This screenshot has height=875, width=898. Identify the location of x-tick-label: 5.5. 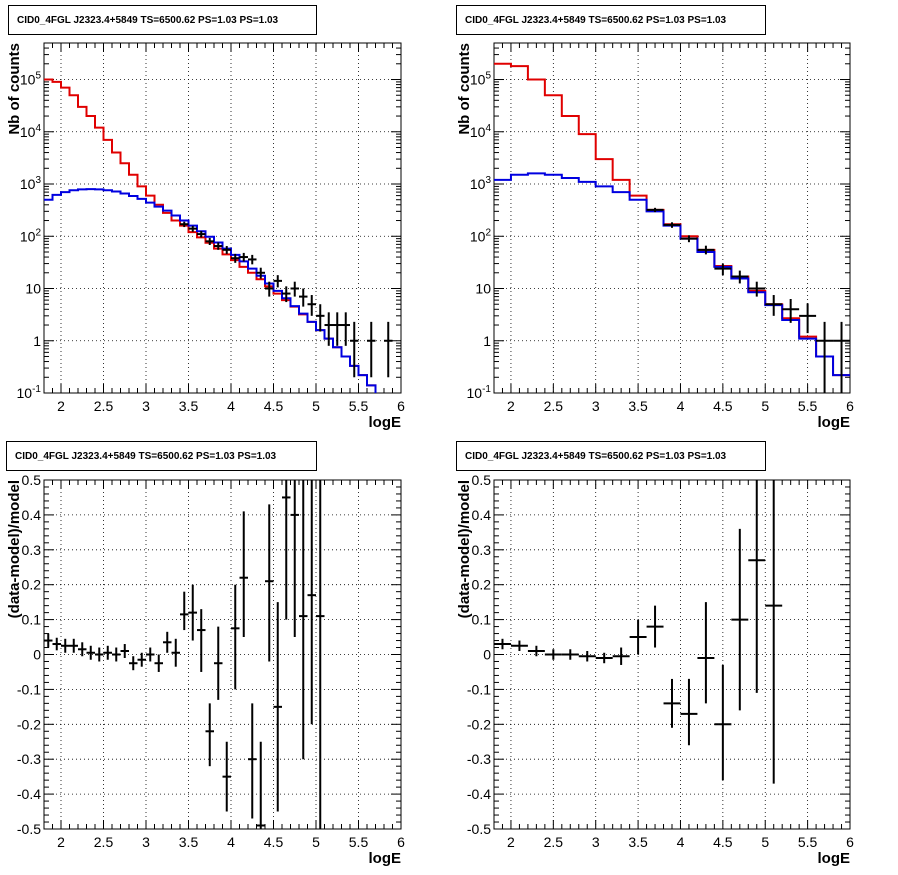
(359, 842).